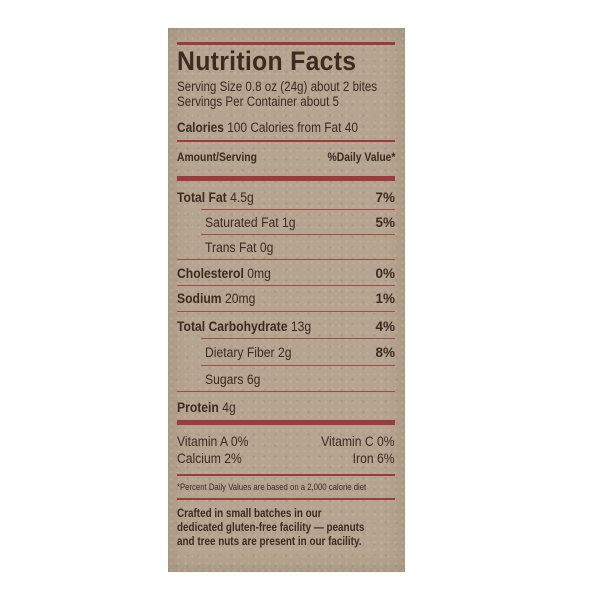  Describe the element at coordinates (199, 458) in the screenshot. I see `vitamin-name: Calcium` at that location.